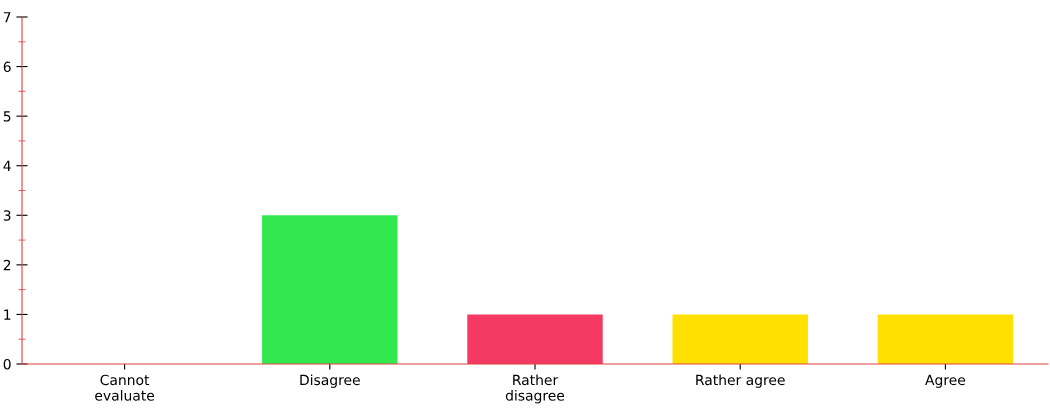 Image resolution: width=1050 pixels, height=414 pixels. I want to click on y-tick-label: 4, so click(7, 165).